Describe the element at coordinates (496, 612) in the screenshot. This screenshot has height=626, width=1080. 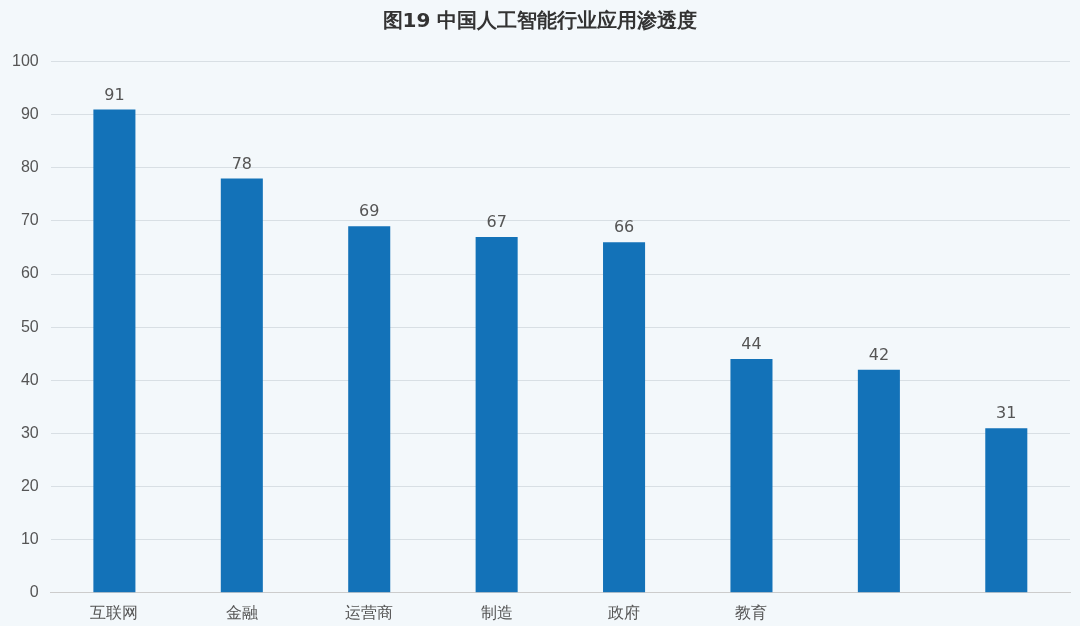
I see `x-tick-label: 制造` at that location.